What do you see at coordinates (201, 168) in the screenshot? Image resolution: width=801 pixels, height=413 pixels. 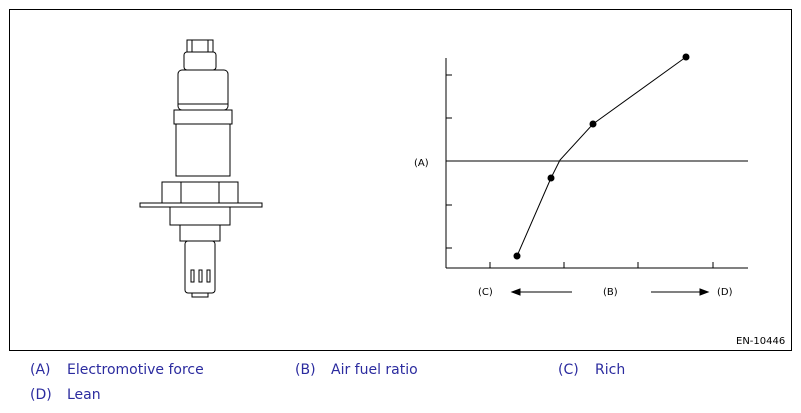 I see `sensor-drawing` at bounding box center [201, 168].